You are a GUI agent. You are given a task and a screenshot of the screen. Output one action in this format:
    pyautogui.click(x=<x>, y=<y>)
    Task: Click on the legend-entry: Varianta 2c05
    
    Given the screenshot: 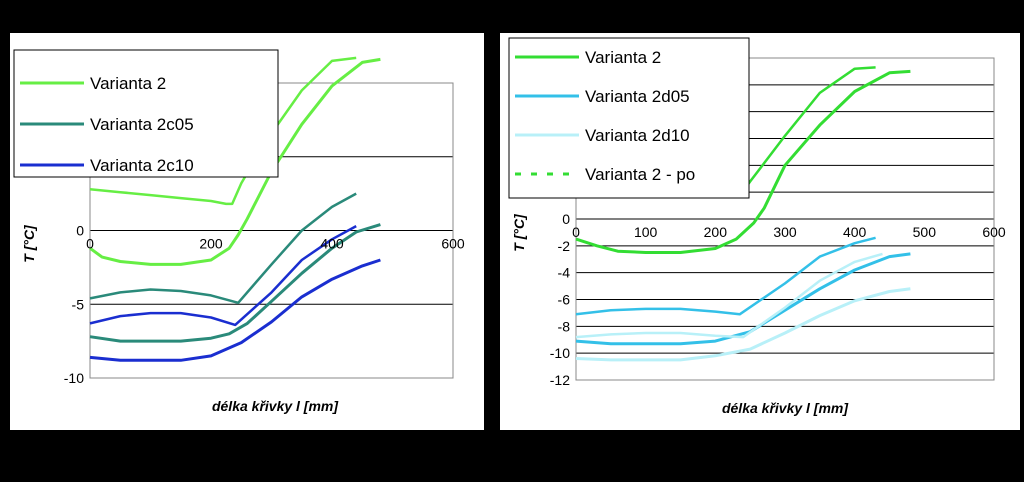 What is the action you would take?
    pyautogui.click(x=142, y=124)
    